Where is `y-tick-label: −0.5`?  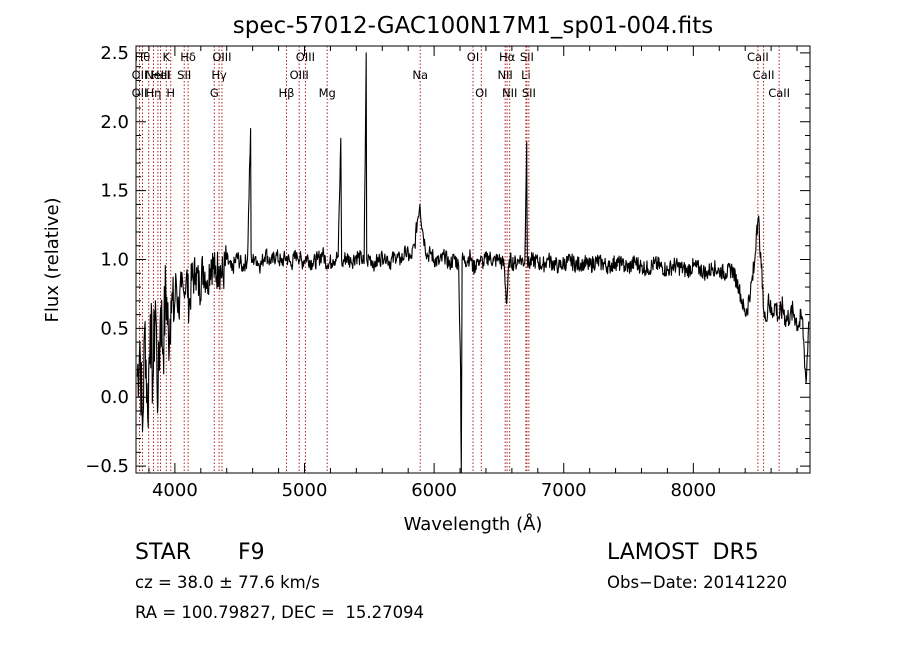
y-tick-label: −0.5 is located at coordinates (107, 466).